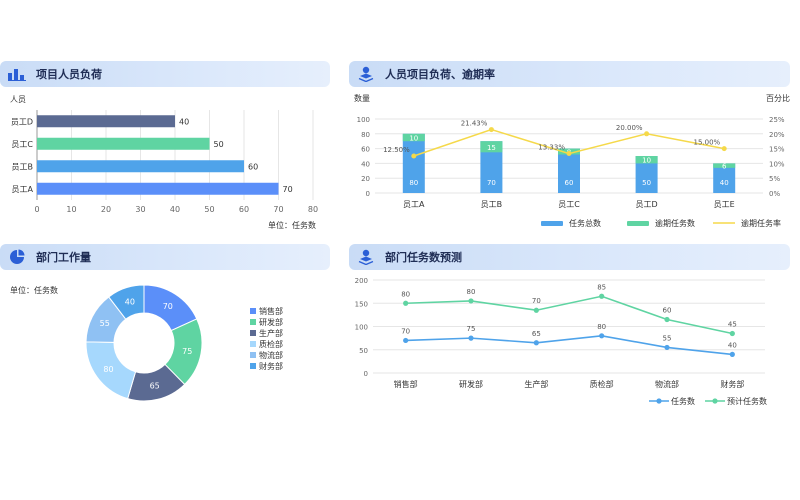 The image size is (800, 500). Describe the element at coordinates (69, 74) in the screenshot. I see `panel-title: 项目人员负荷` at that location.